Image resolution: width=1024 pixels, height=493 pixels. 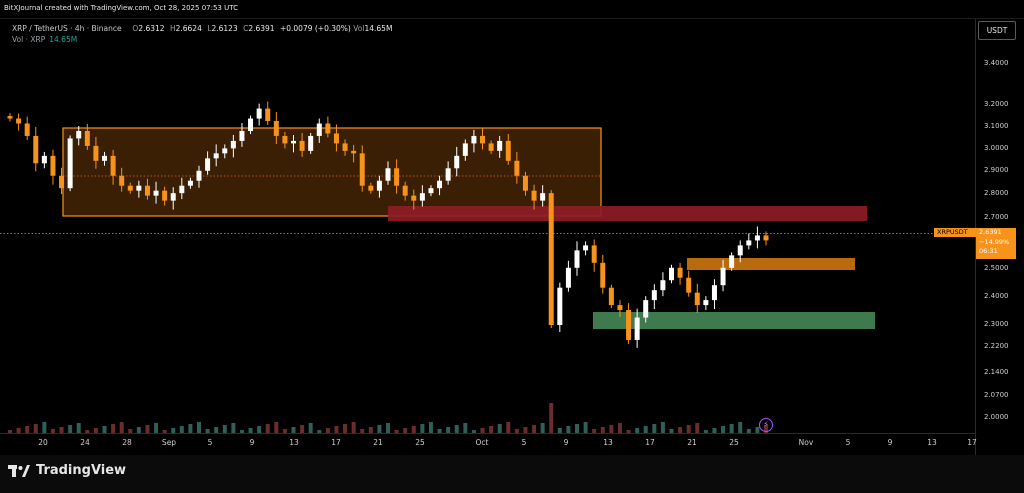 What do you see at coordinates (771, 264) in the screenshot?
I see `mid-zone` at bounding box center [771, 264].